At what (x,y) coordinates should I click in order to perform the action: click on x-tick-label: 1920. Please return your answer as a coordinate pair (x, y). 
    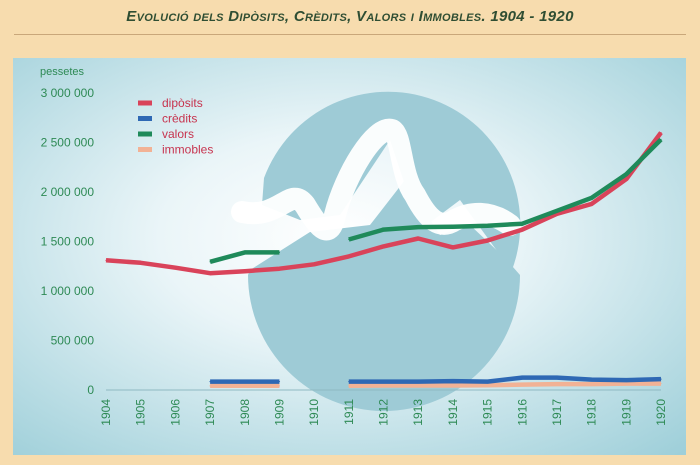
    Looking at the image, I should click on (661, 412).